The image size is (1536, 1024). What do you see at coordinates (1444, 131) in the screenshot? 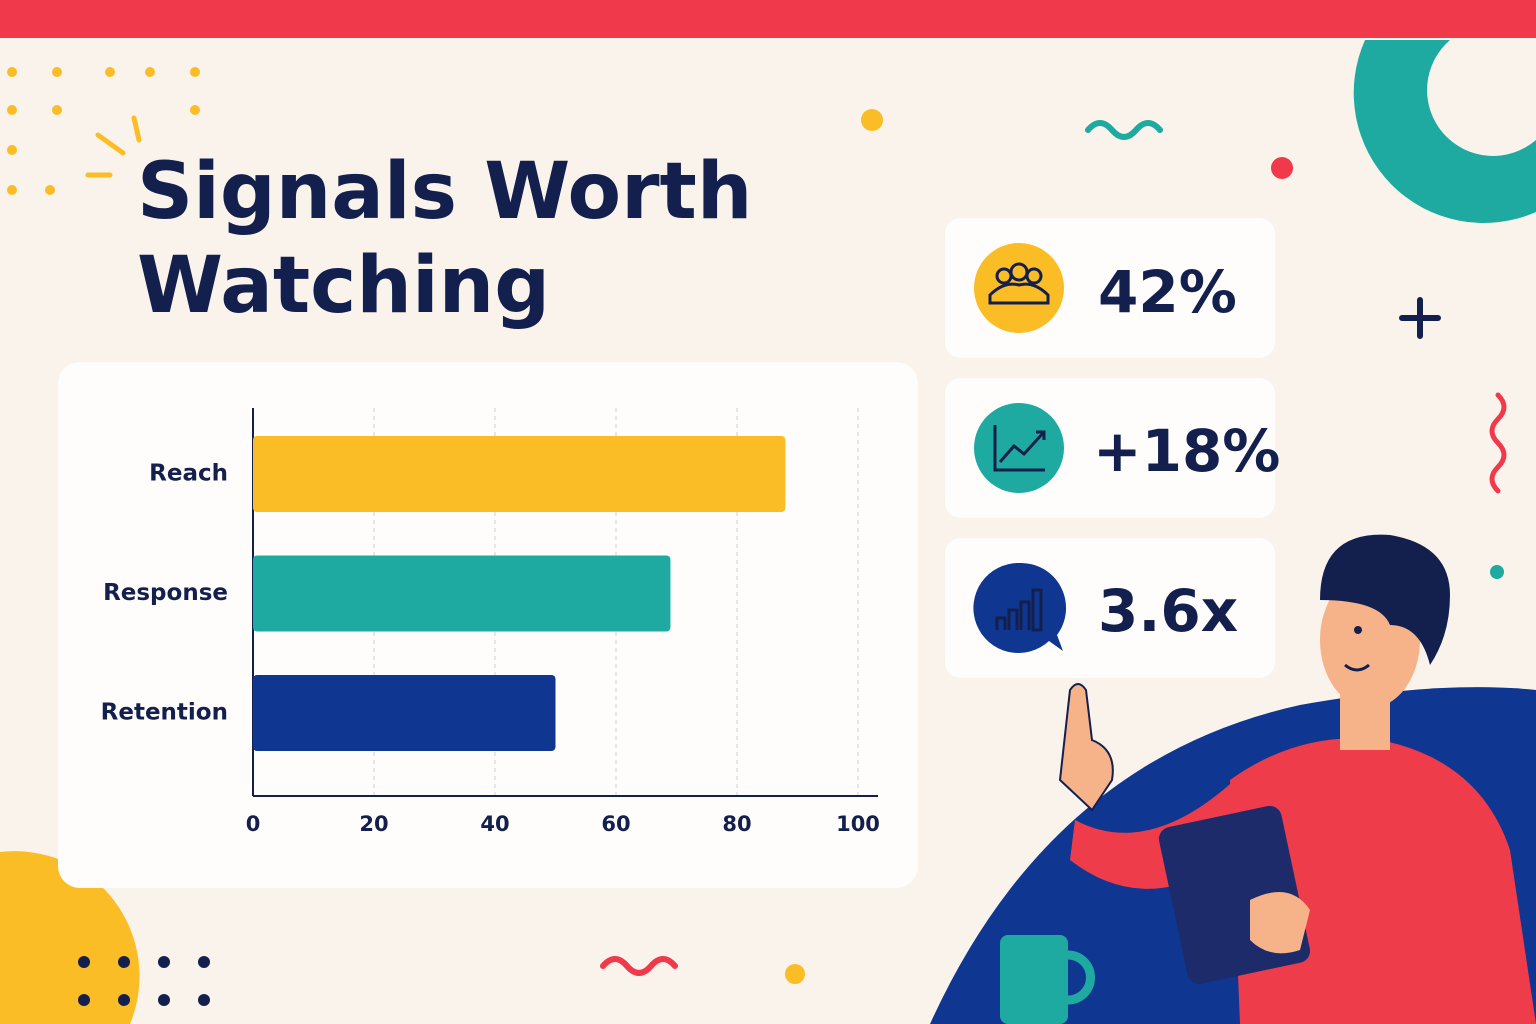
I see `ring` at bounding box center [1444, 131].